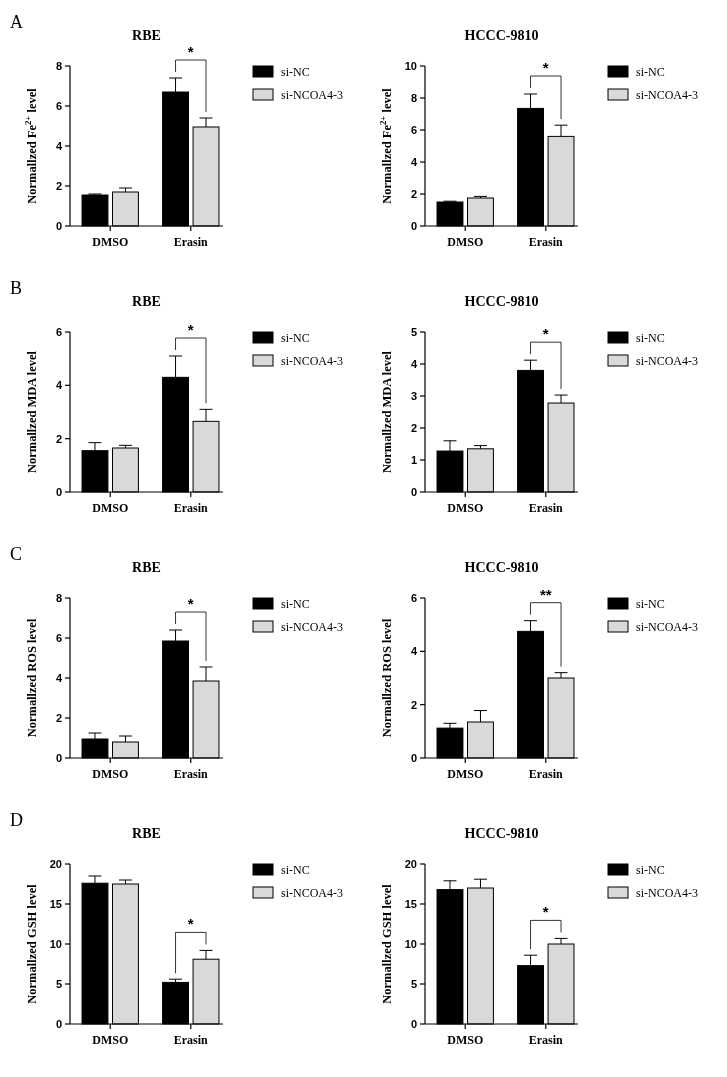  What do you see at coordinates (16, 554) in the screenshot?
I see `text: C` at bounding box center [16, 554].